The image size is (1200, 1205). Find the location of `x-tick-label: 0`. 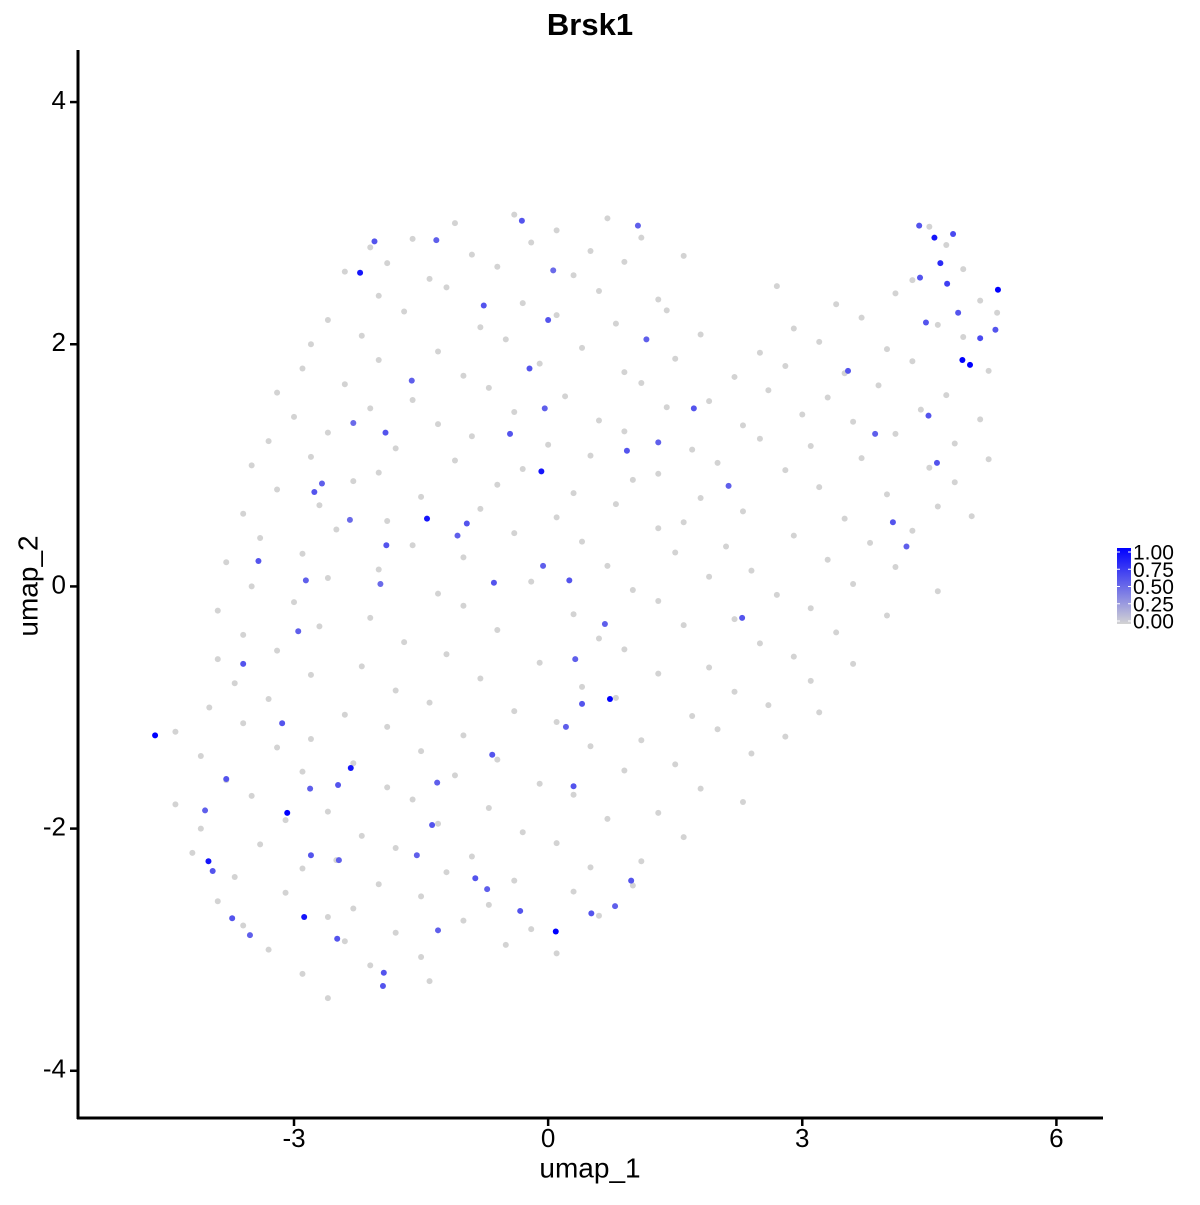

x-tick-label: 0 is located at coordinates (548, 1138).